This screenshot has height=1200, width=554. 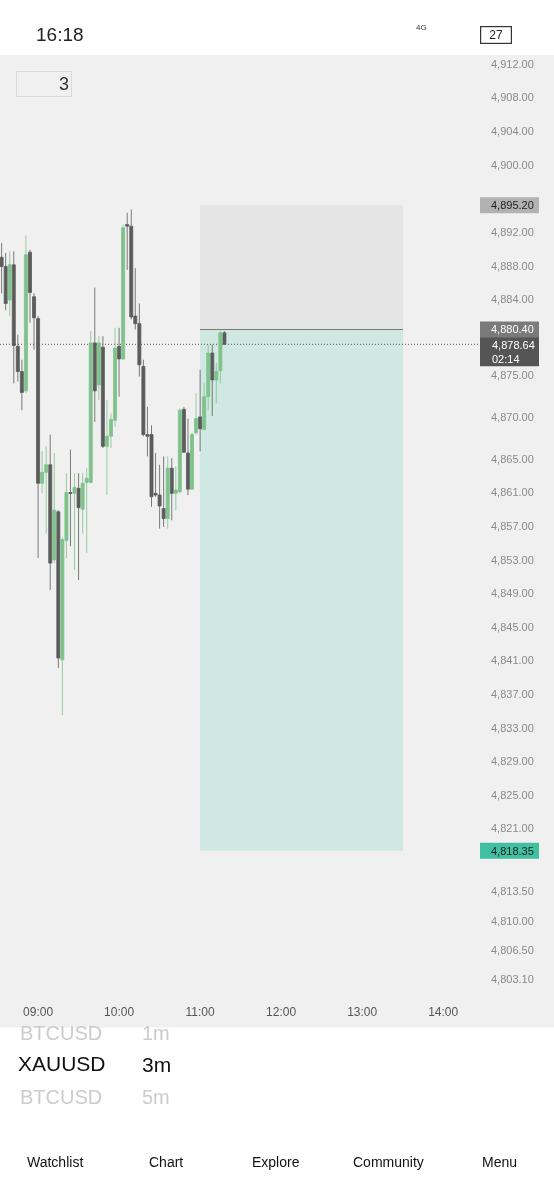 I want to click on y-tick-label: 4,861.00, so click(x=512, y=492).